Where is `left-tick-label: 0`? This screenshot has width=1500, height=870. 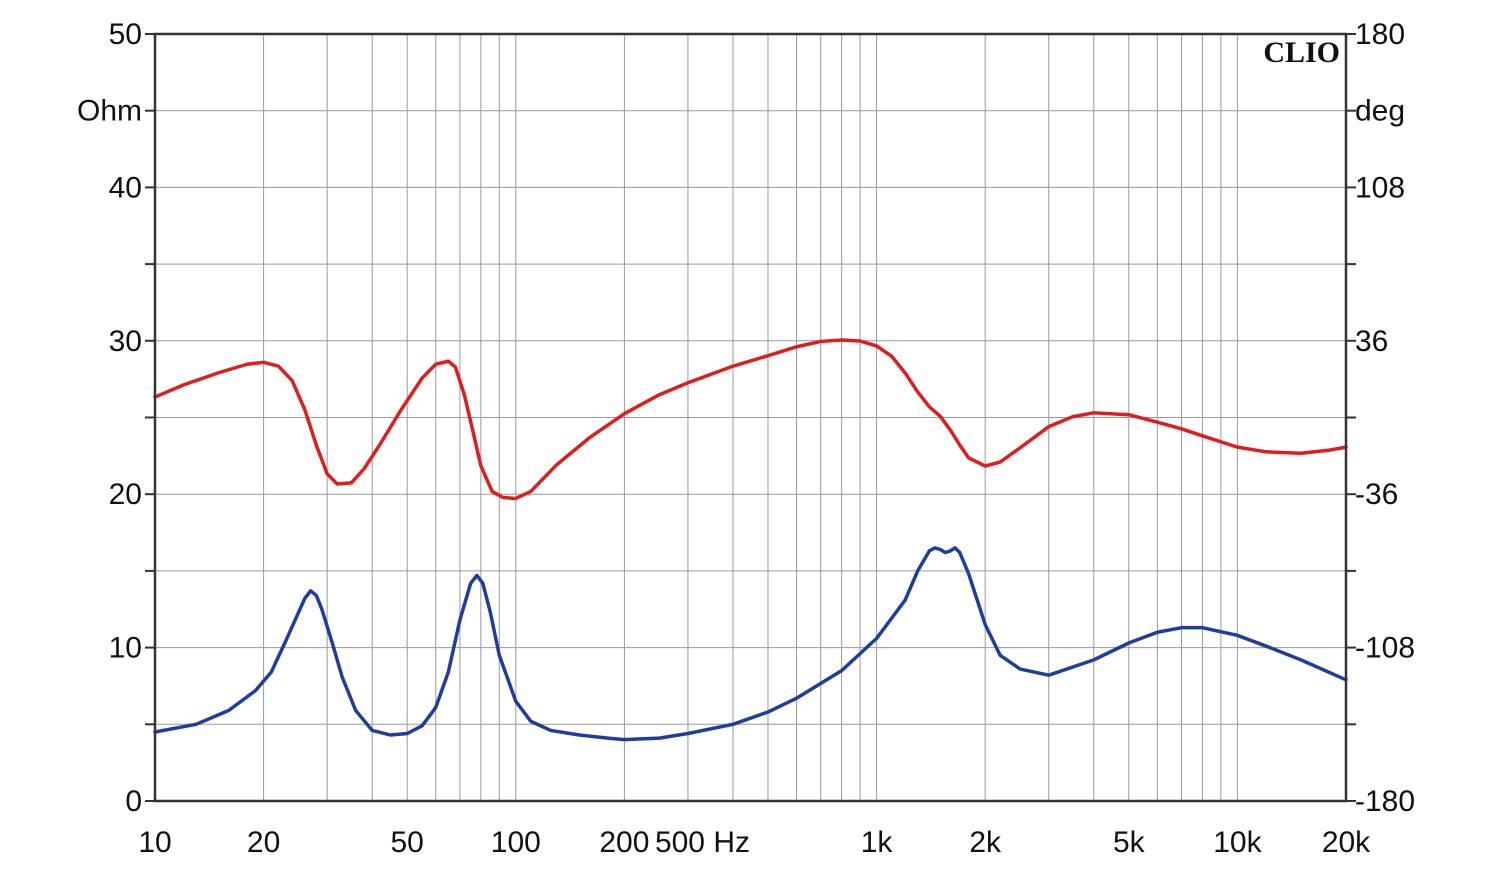 left-tick-label: 0 is located at coordinates (133, 801).